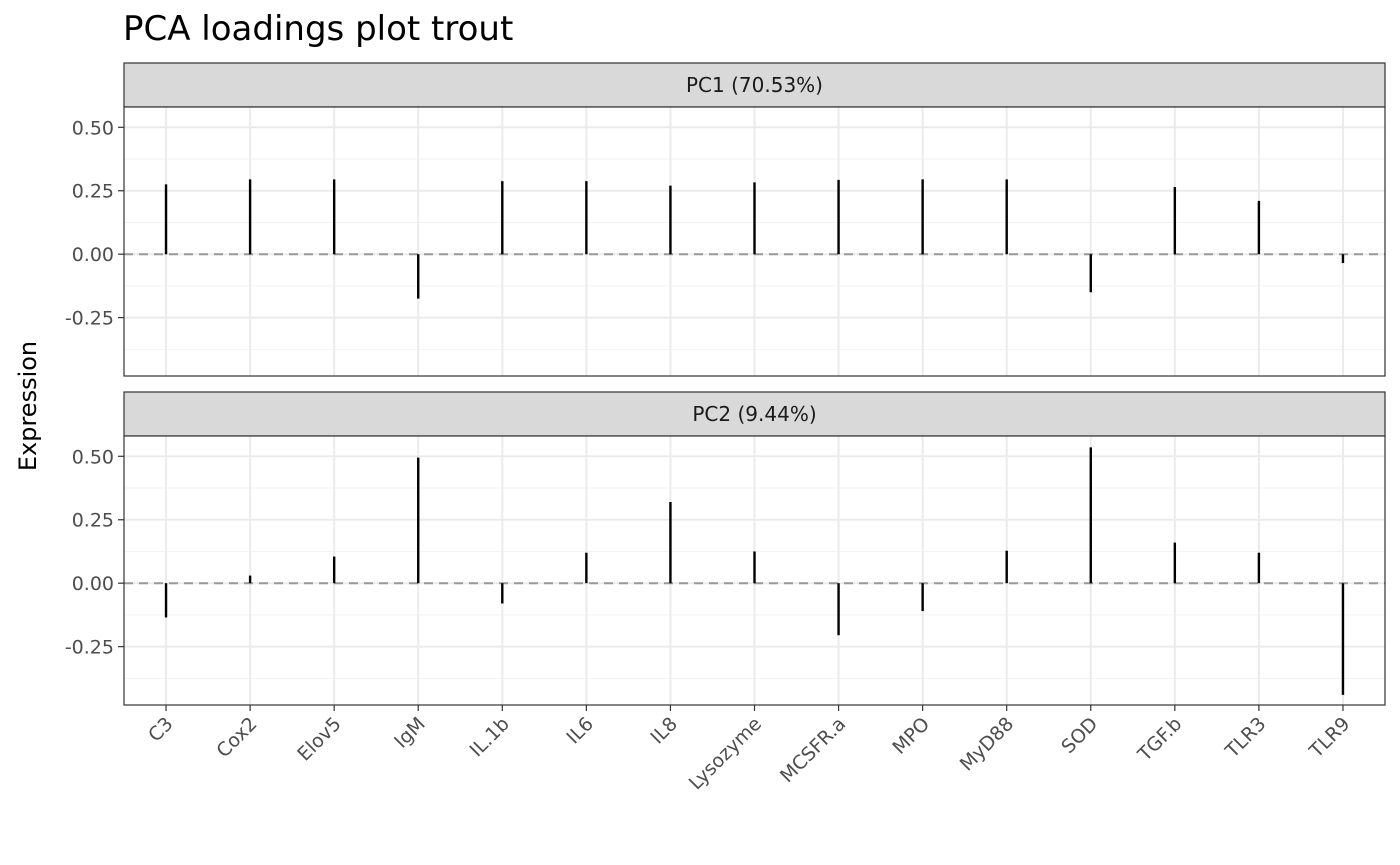 This screenshot has width=1400, height=865. What do you see at coordinates (813, 750) in the screenshot?
I see `x-tick-label: MCSFR.a` at bounding box center [813, 750].